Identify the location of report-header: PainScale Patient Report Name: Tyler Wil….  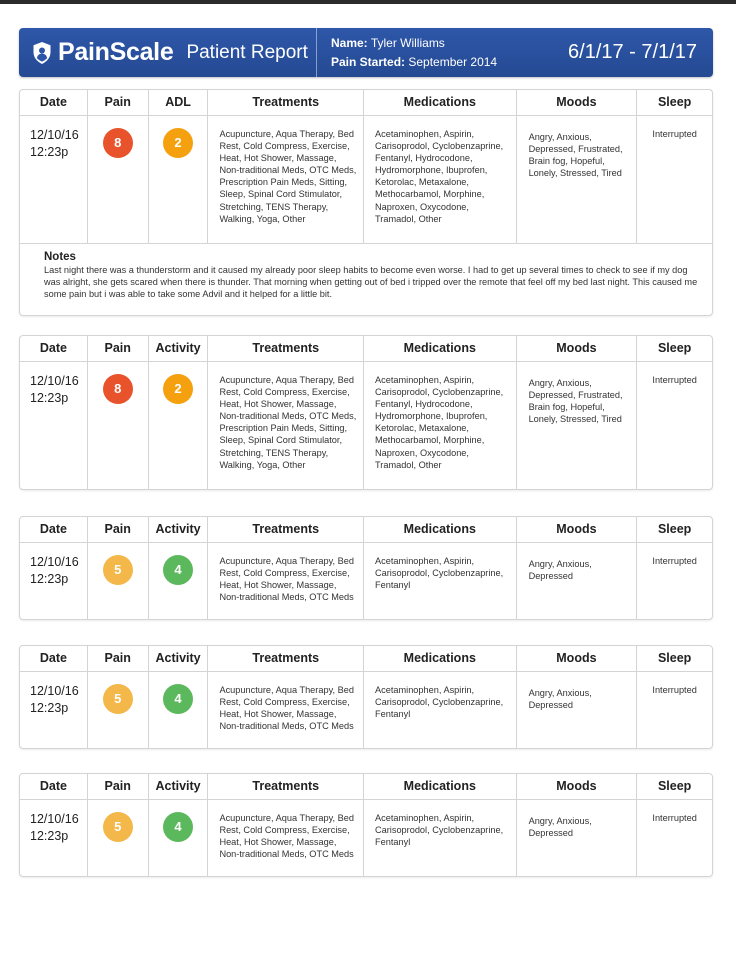
(366, 52).